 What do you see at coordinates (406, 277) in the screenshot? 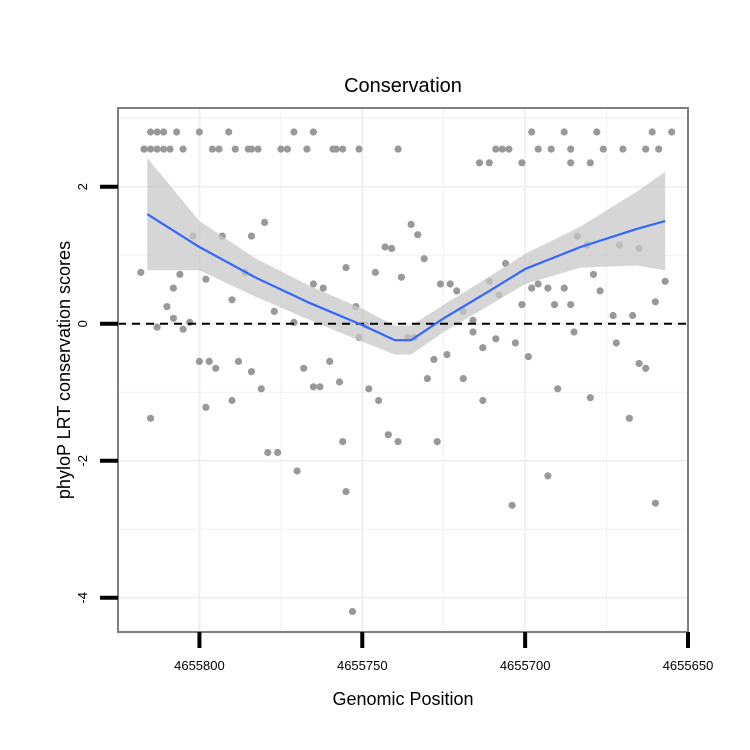
I see `loess-smooth-line` at bounding box center [406, 277].